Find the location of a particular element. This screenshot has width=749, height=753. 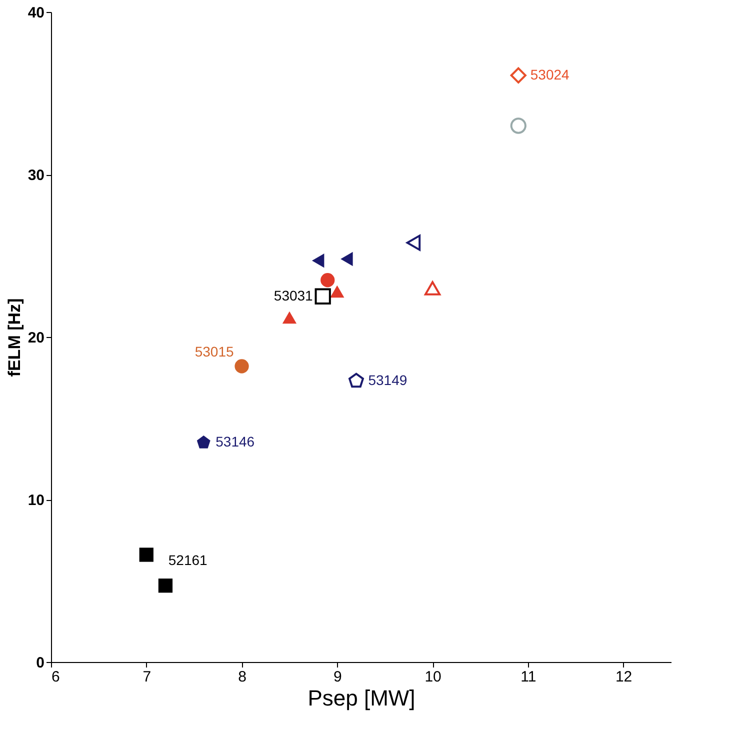

series-label: 53146 is located at coordinates (235, 442).